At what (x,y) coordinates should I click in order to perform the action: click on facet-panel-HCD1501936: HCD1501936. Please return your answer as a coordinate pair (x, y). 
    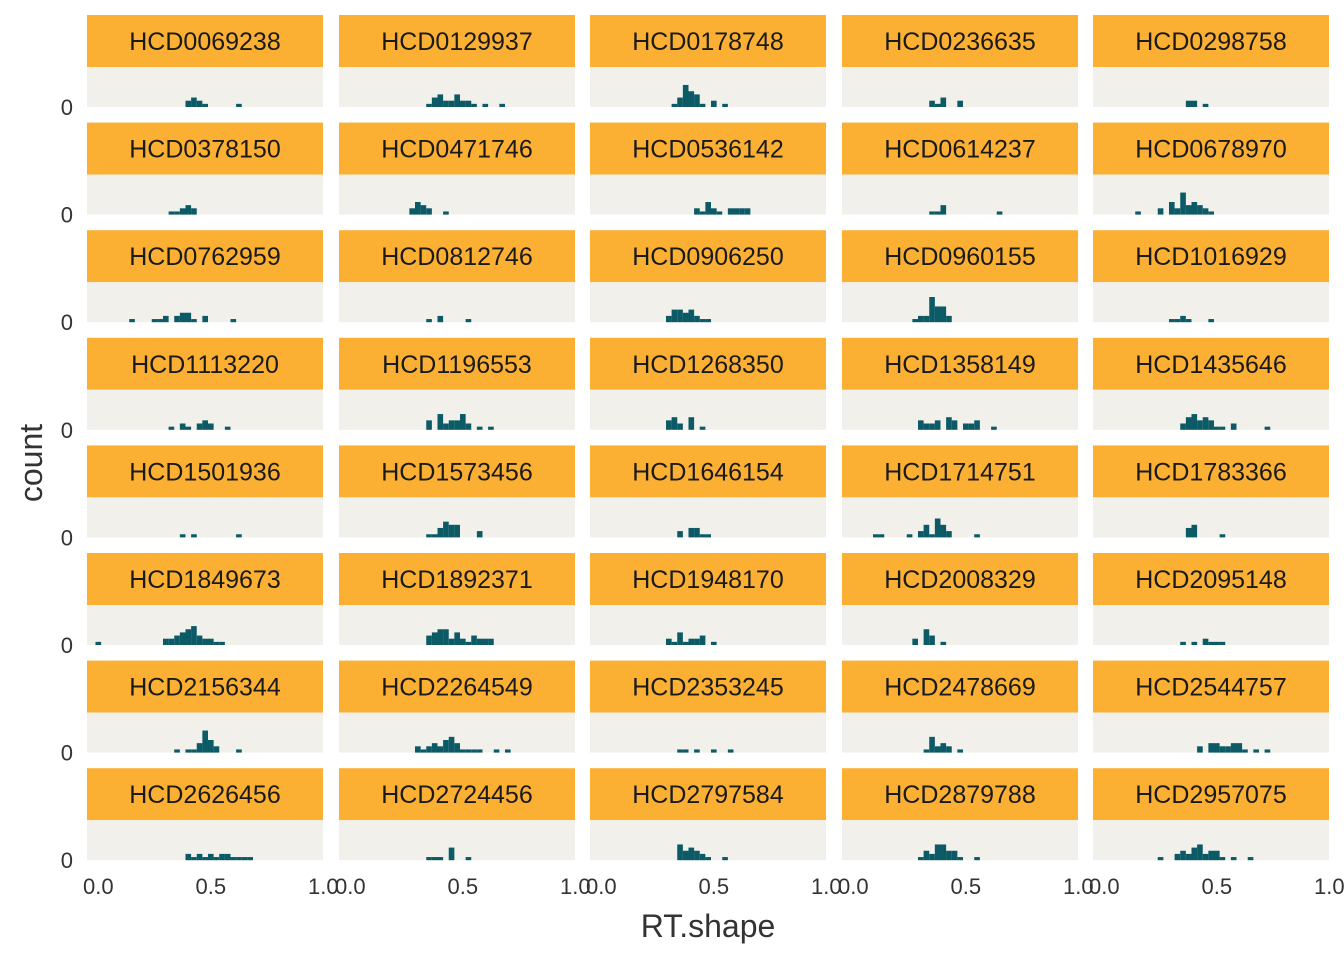
    Looking at the image, I should click on (205, 491).